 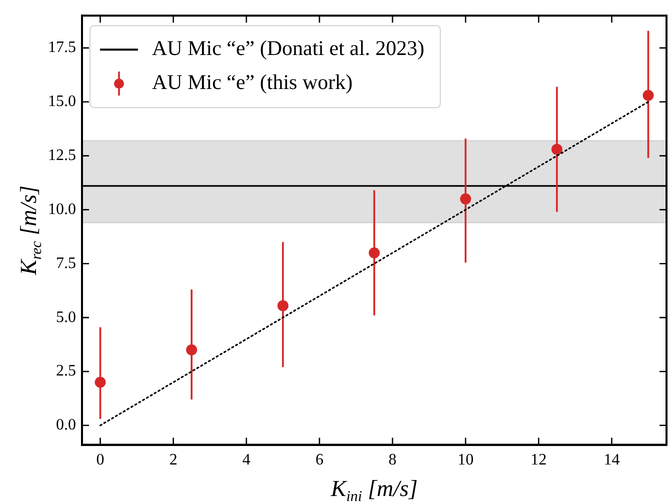 I want to click on y-tick-label: 17.5, so click(x=62, y=47).